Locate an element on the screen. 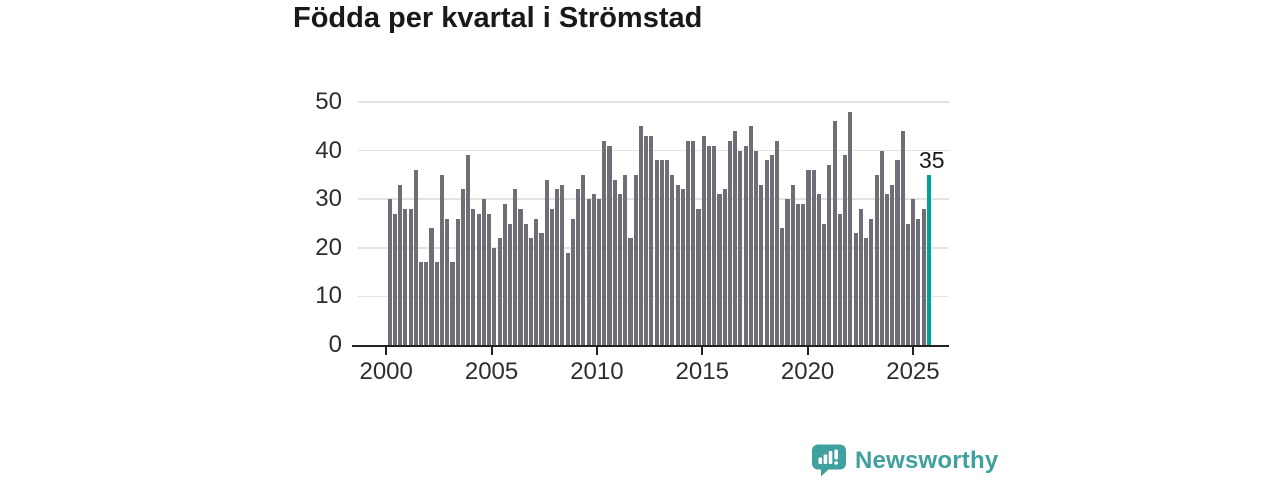 The image size is (1280, 480). bar-2011-q4 is located at coordinates (635, 259).